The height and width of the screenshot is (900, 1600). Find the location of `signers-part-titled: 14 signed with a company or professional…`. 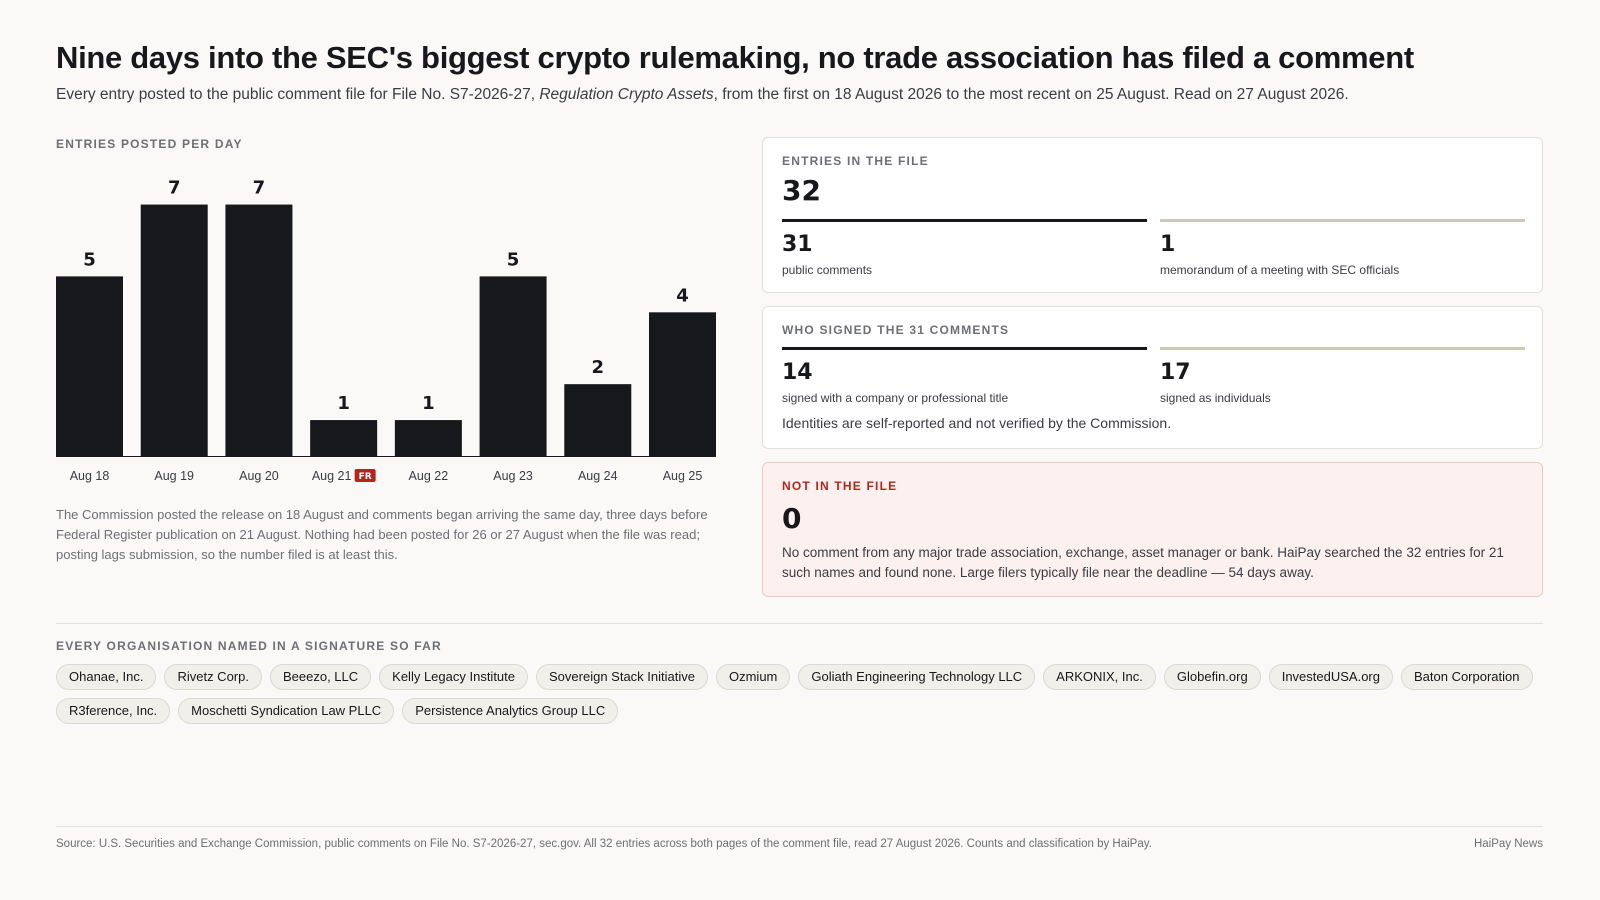

signers-part-titled: 14 signed with a company or professional… is located at coordinates (964, 376).